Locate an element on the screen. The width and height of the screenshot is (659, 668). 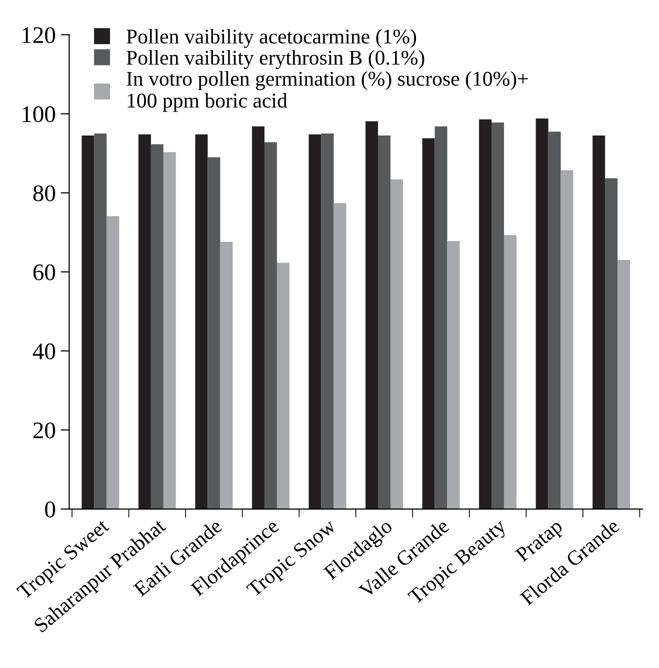
y-tick-label: 60 is located at coordinates (44, 272).